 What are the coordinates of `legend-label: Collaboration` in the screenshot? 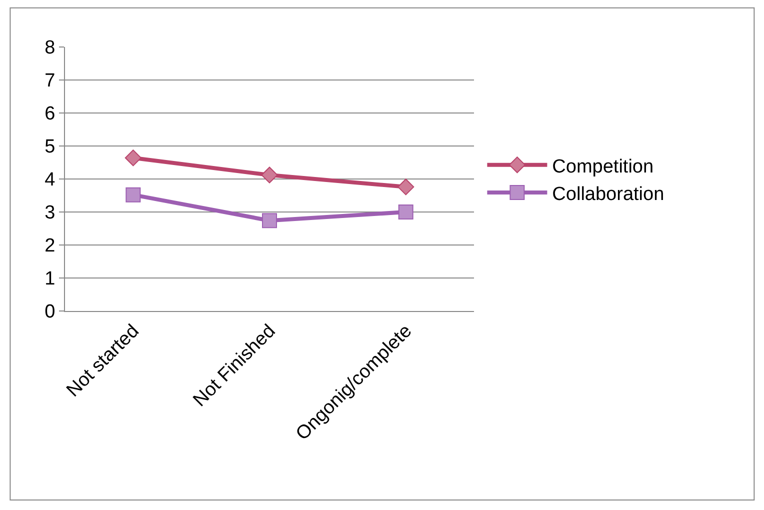 It's located at (608, 194).